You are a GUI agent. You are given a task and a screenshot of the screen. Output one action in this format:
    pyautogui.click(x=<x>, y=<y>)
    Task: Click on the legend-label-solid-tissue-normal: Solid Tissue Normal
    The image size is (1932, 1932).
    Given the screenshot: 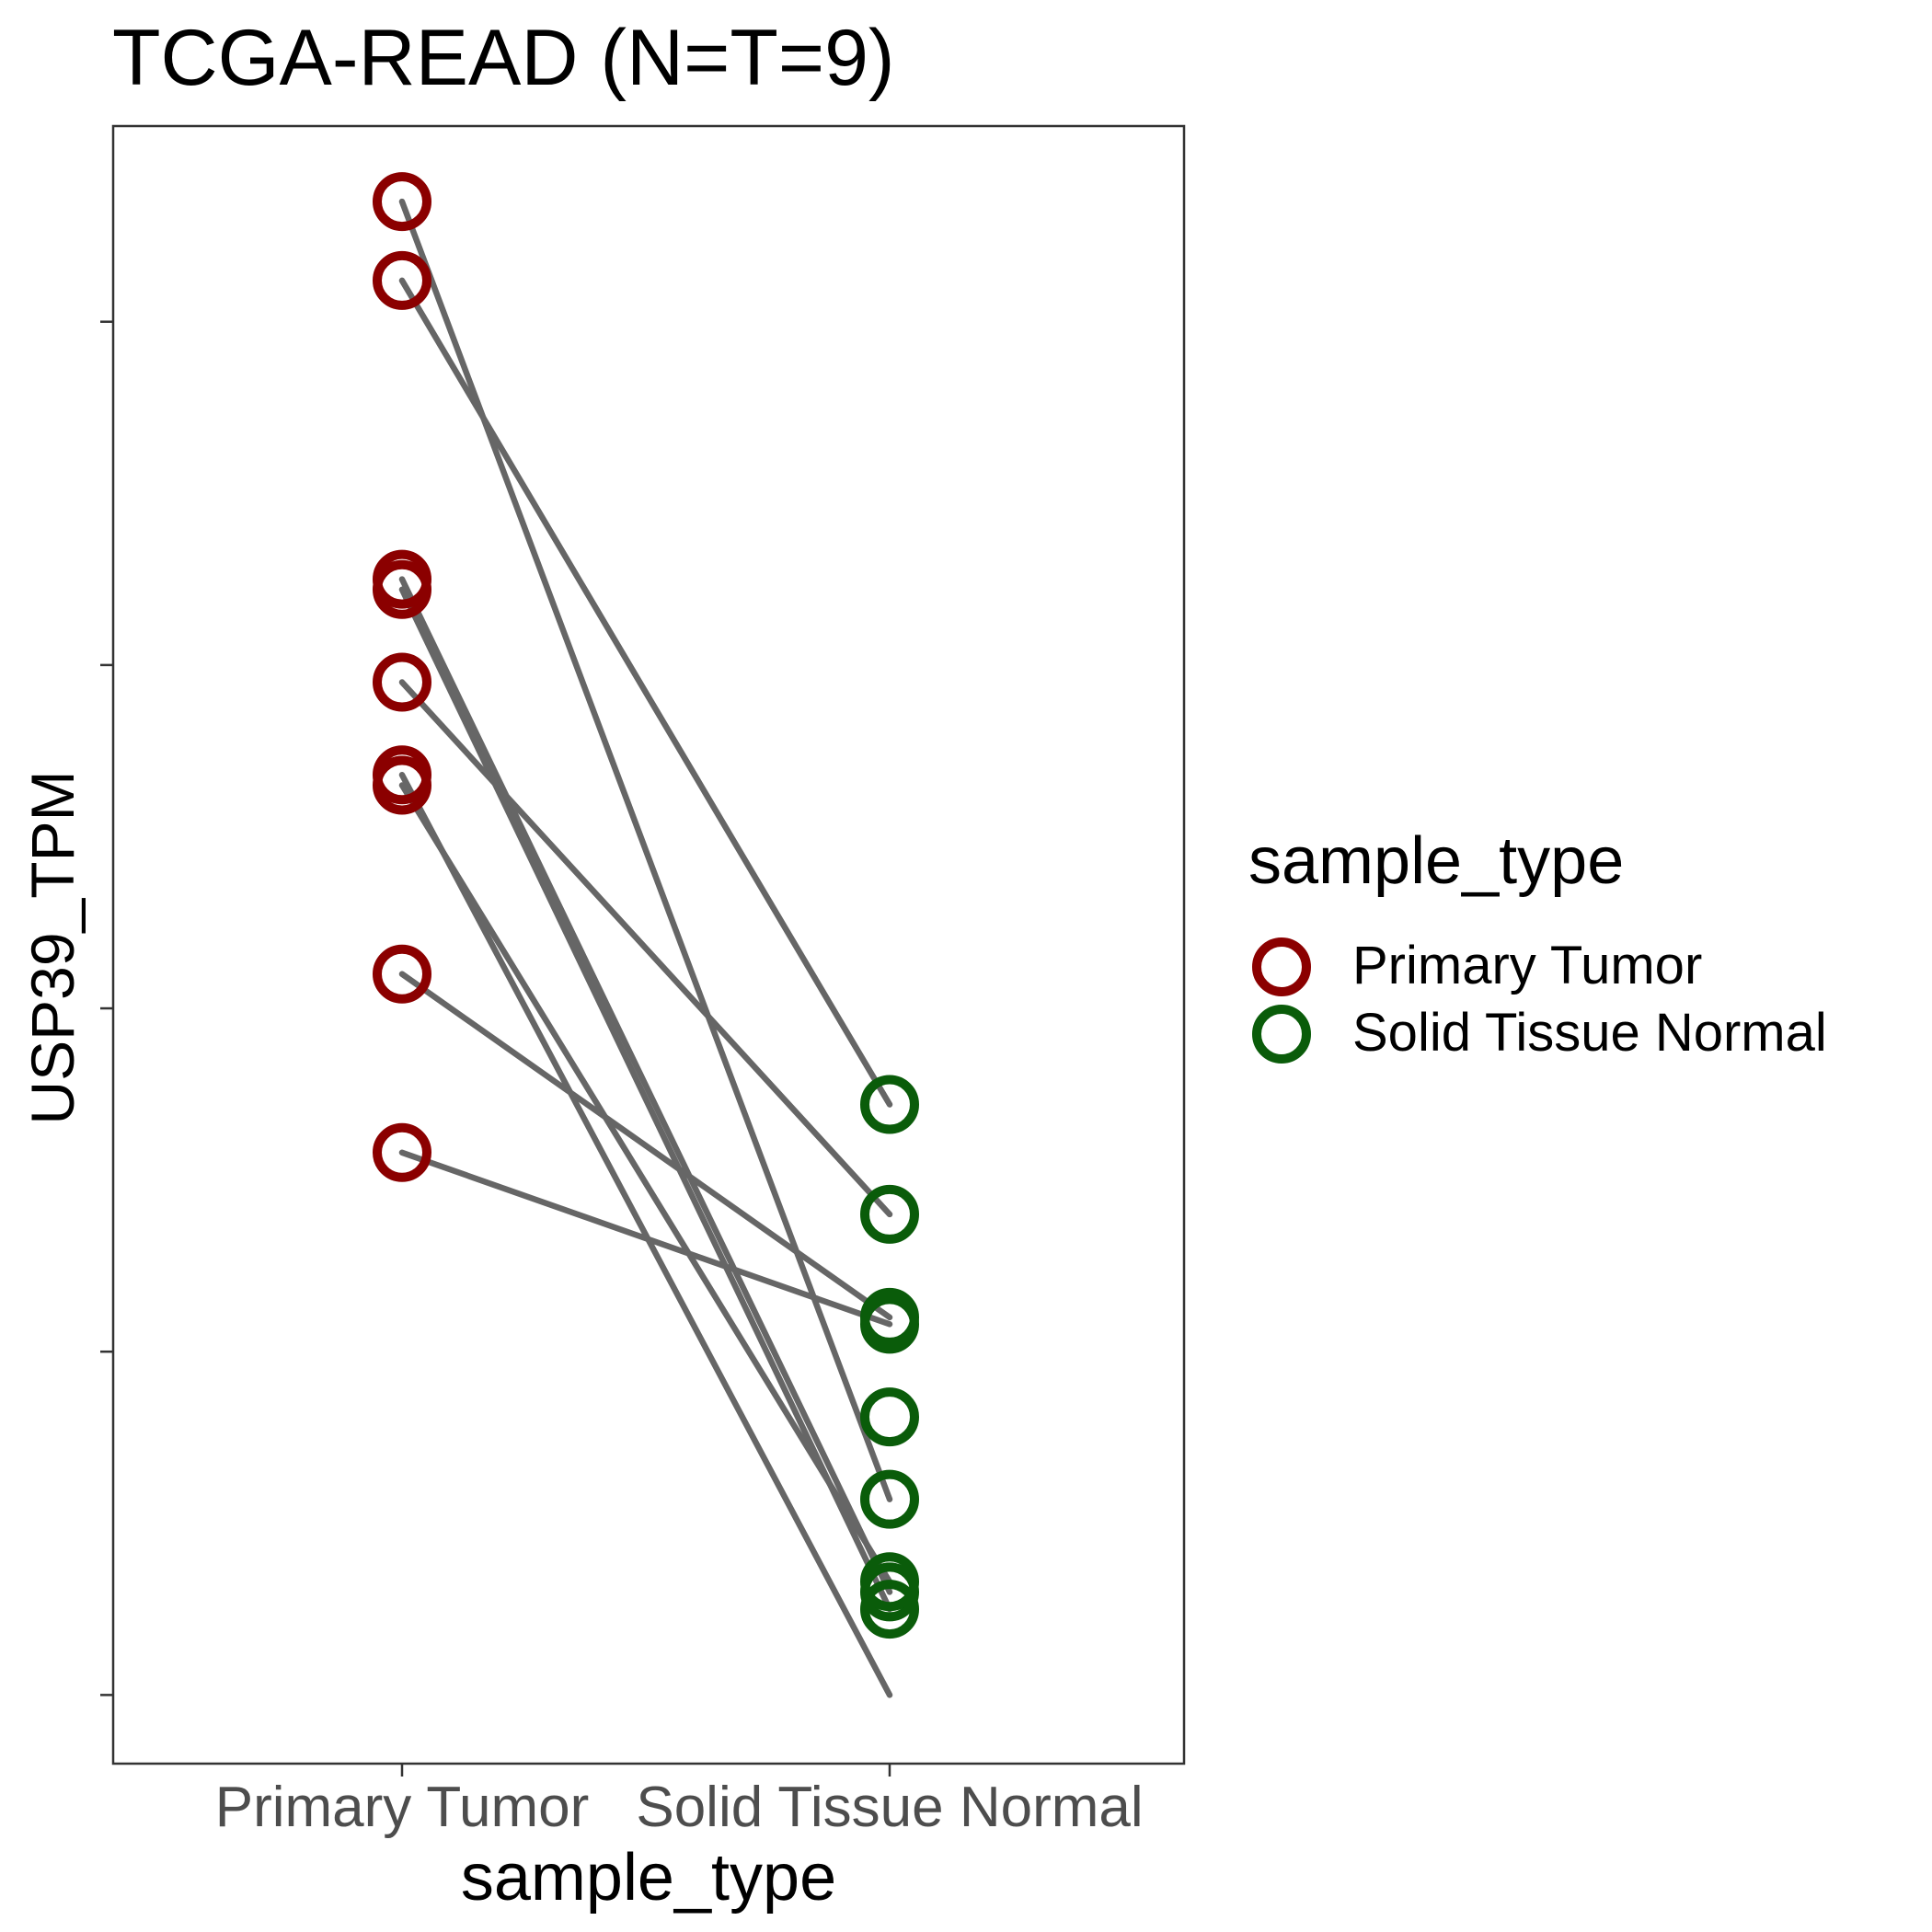 What is the action you would take?
    pyautogui.click(x=1589, y=1033)
    